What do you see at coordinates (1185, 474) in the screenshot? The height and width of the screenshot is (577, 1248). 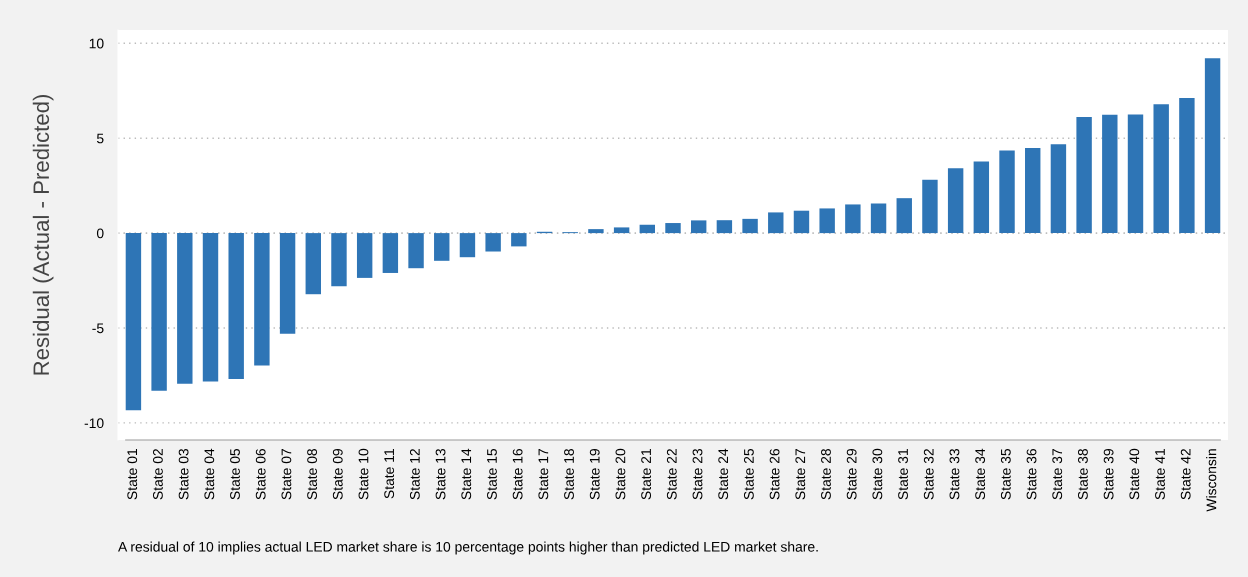 I see `x-tick-label: State 42` at bounding box center [1185, 474].